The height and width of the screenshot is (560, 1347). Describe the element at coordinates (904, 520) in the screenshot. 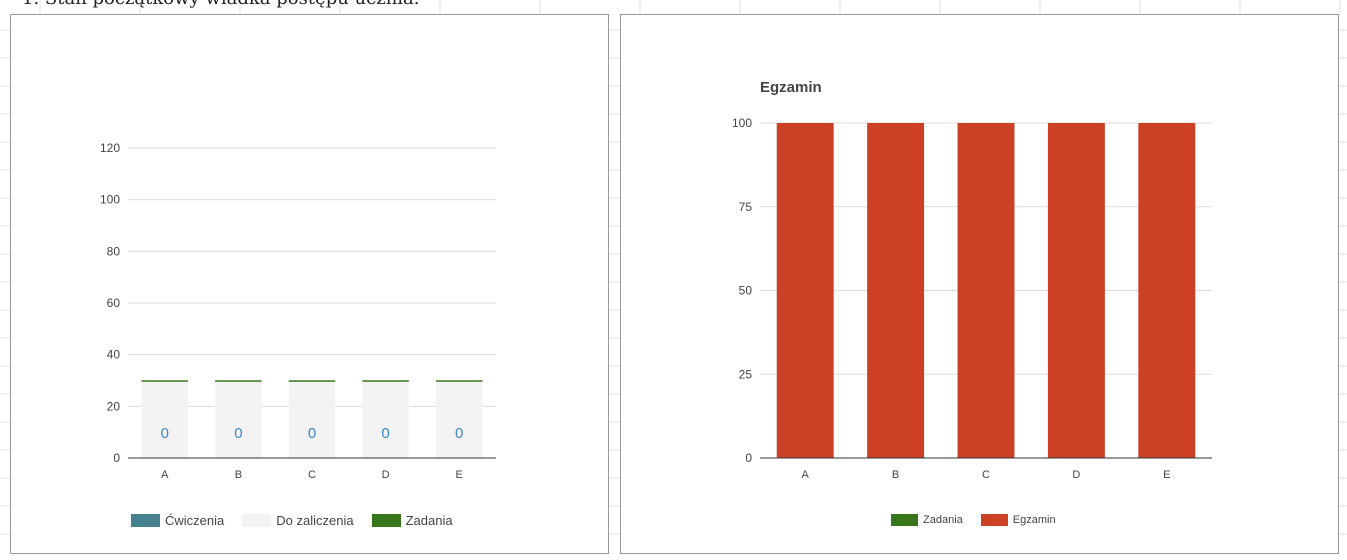

I see `legend-swatch-zadania-exam` at that location.